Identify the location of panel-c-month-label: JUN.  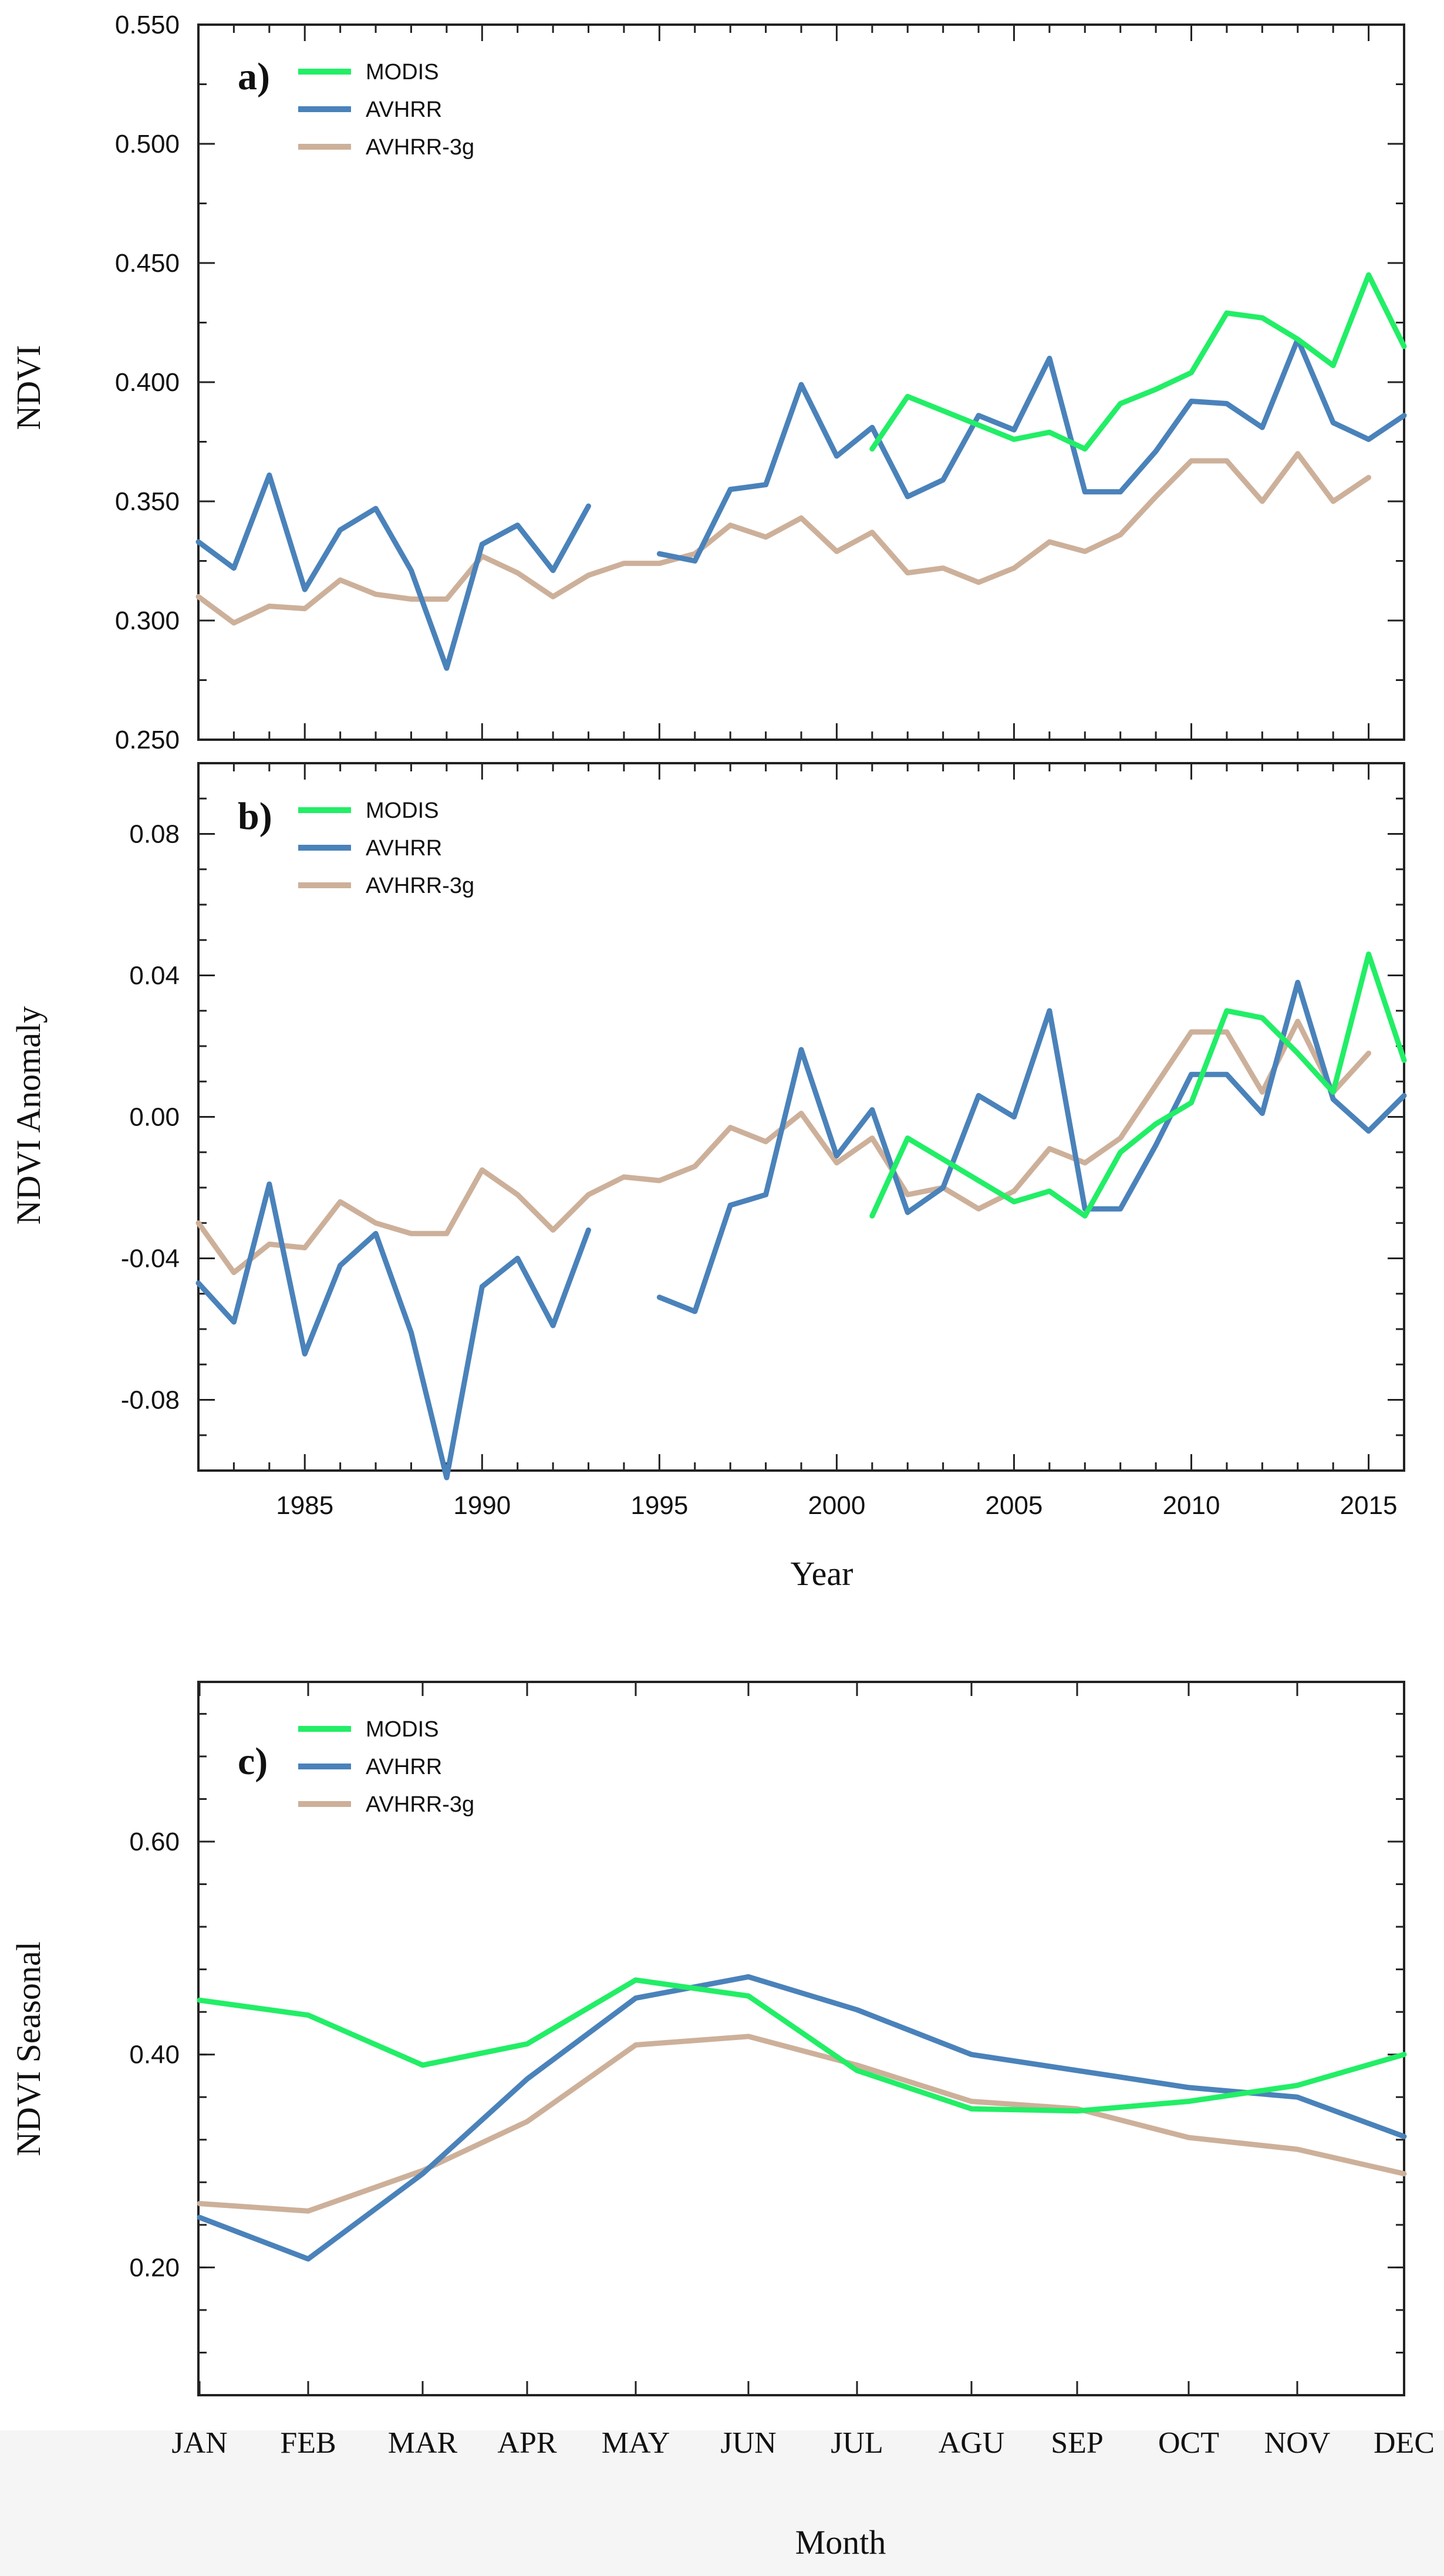
(748, 2443).